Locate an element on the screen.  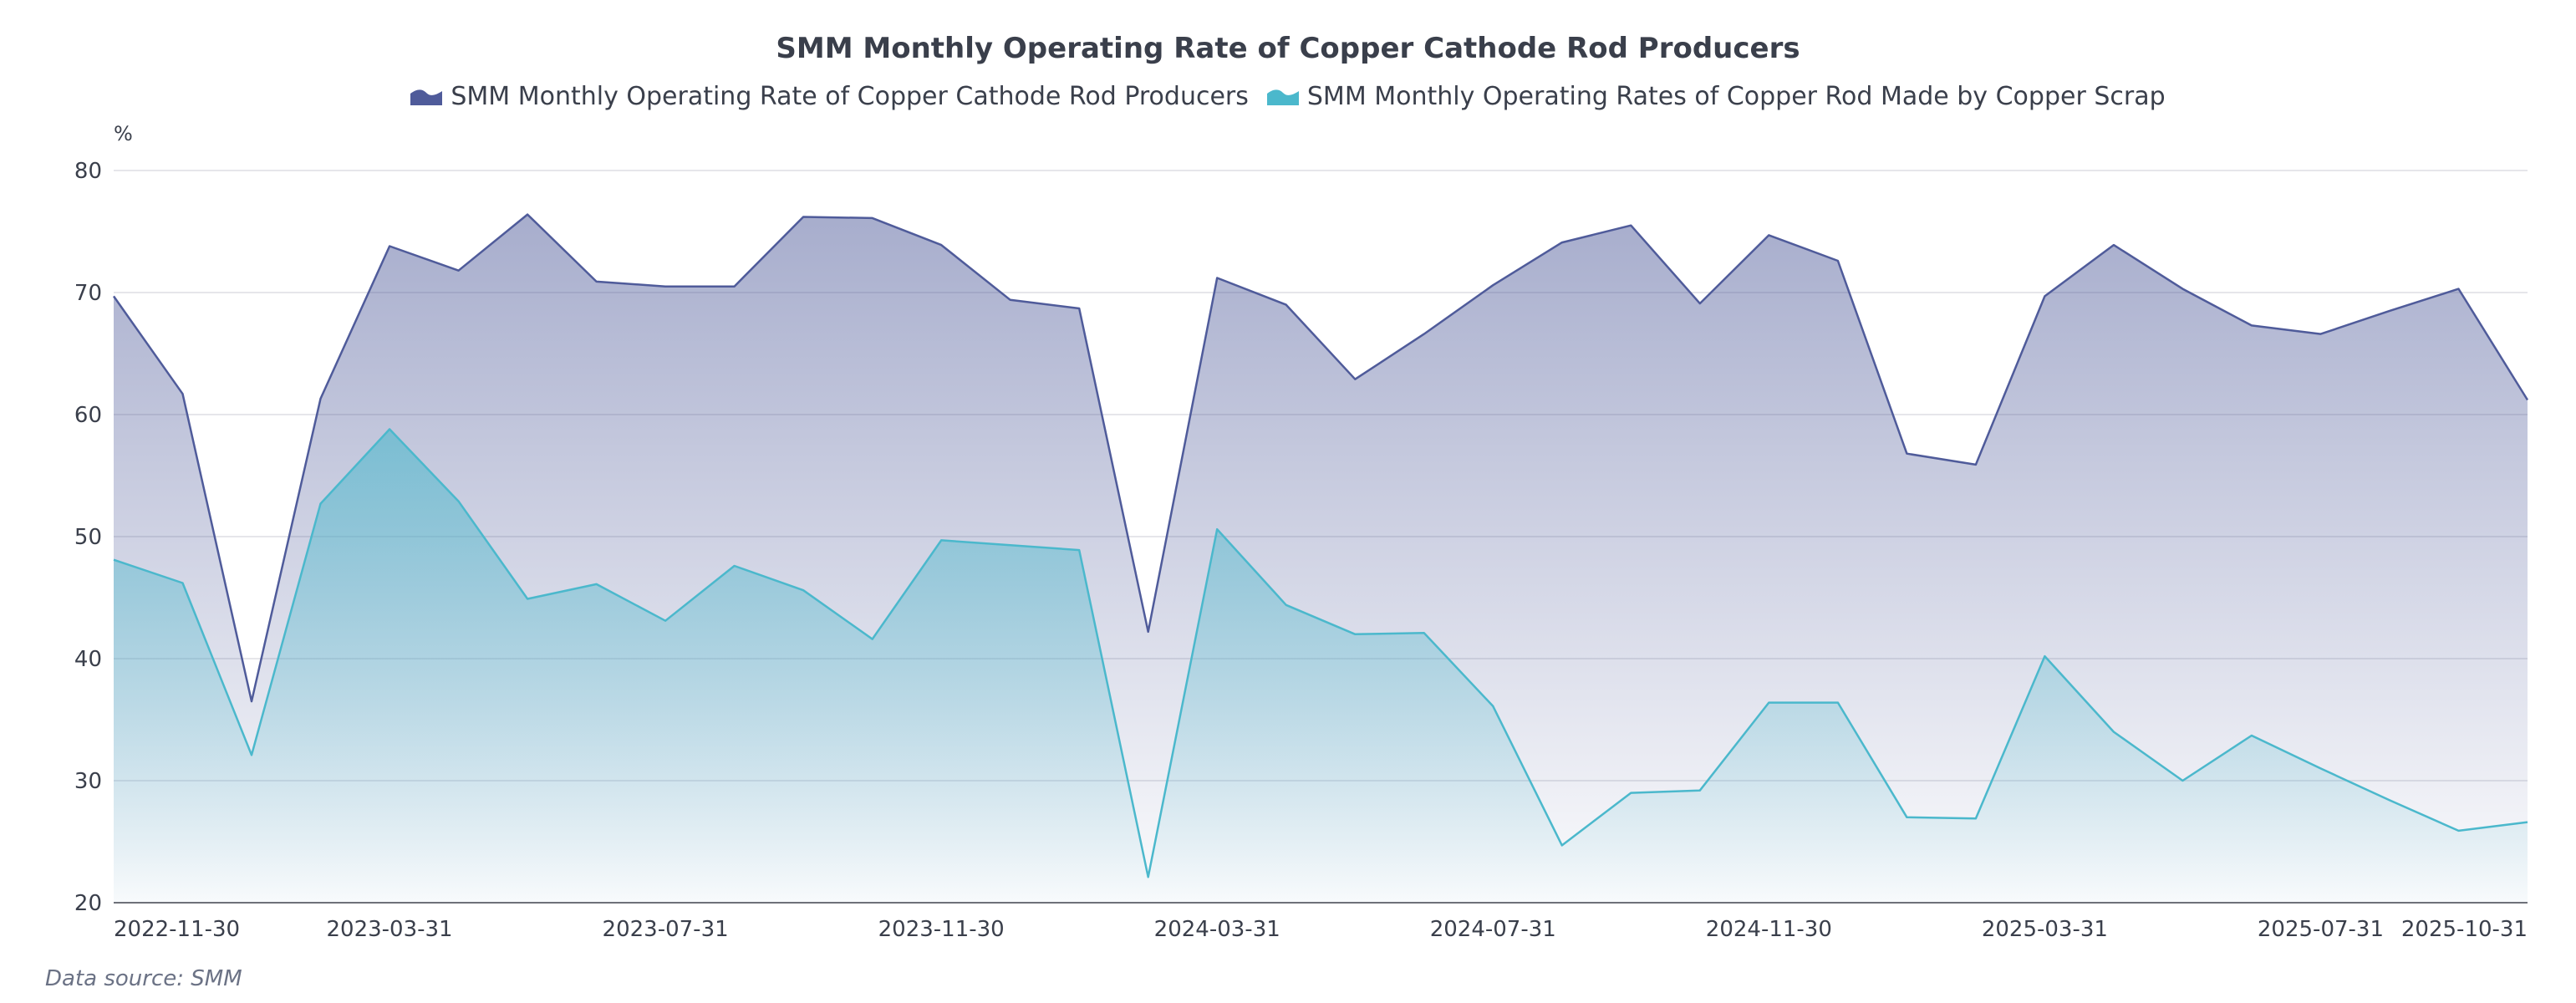
y-tick-label: 50 is located at coordinates (88, 537).